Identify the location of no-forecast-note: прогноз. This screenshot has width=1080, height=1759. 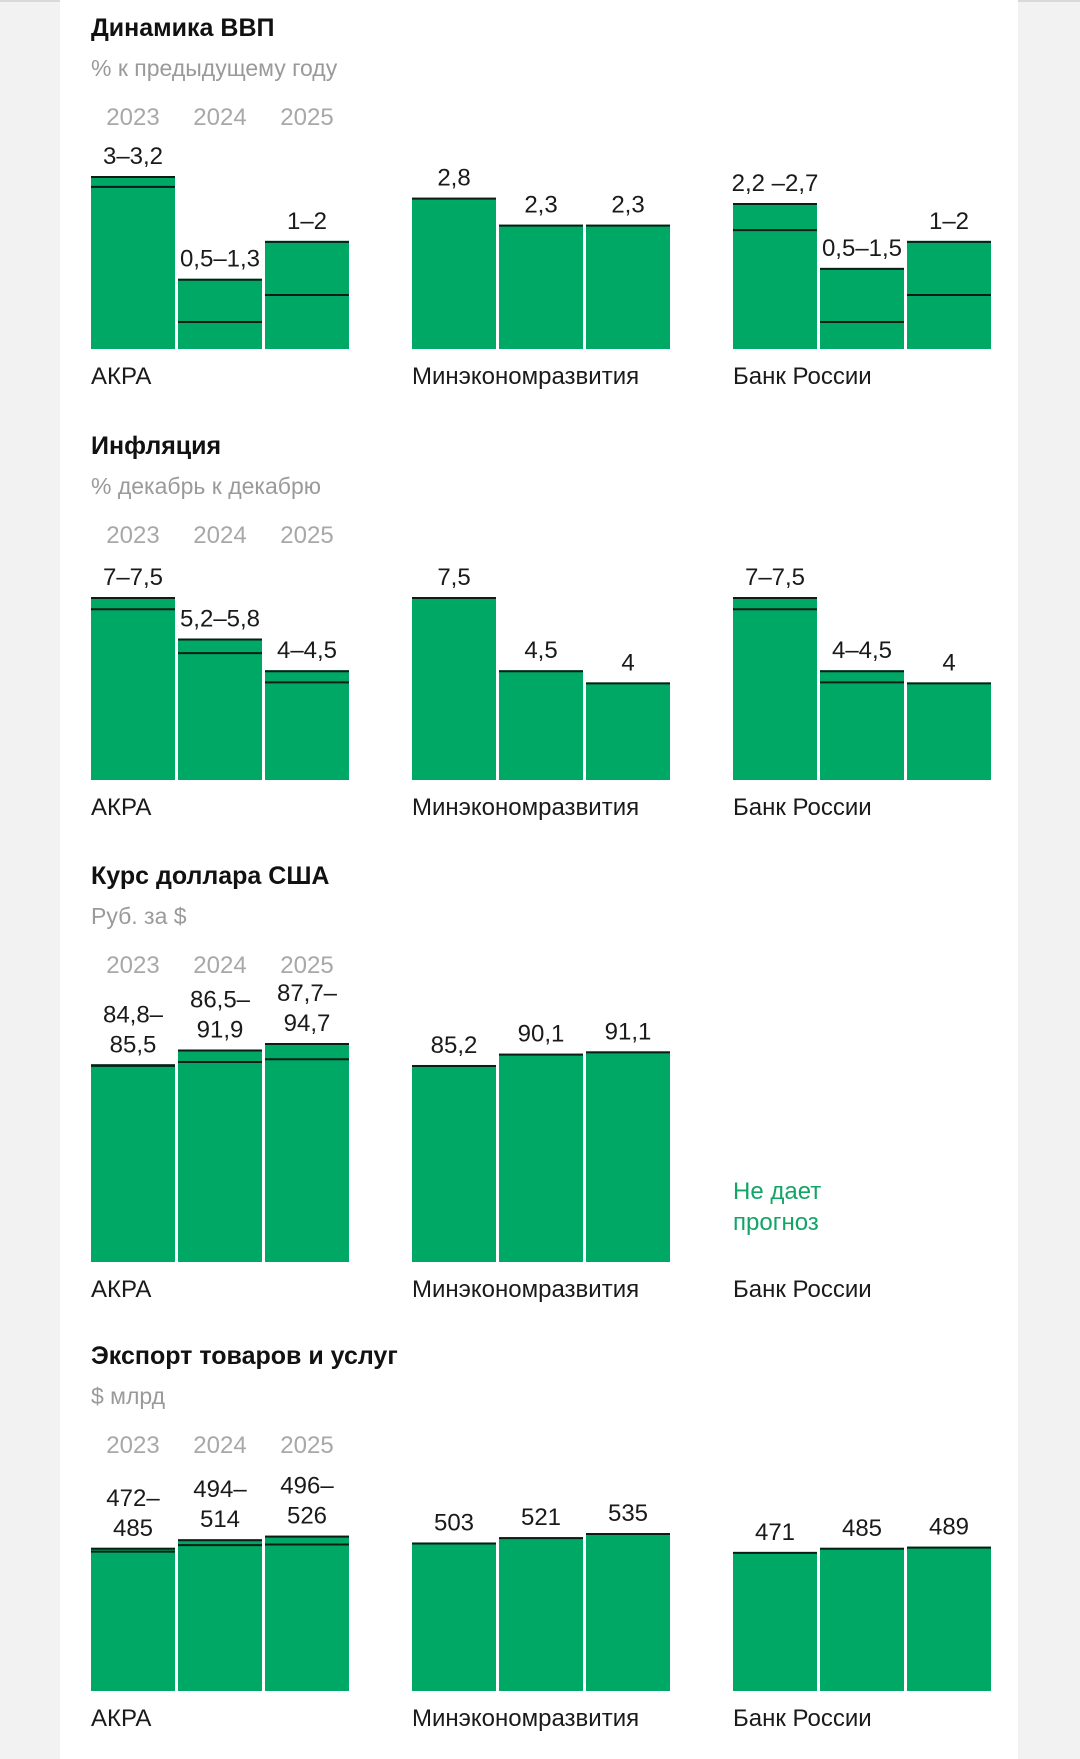
(776, 1222).